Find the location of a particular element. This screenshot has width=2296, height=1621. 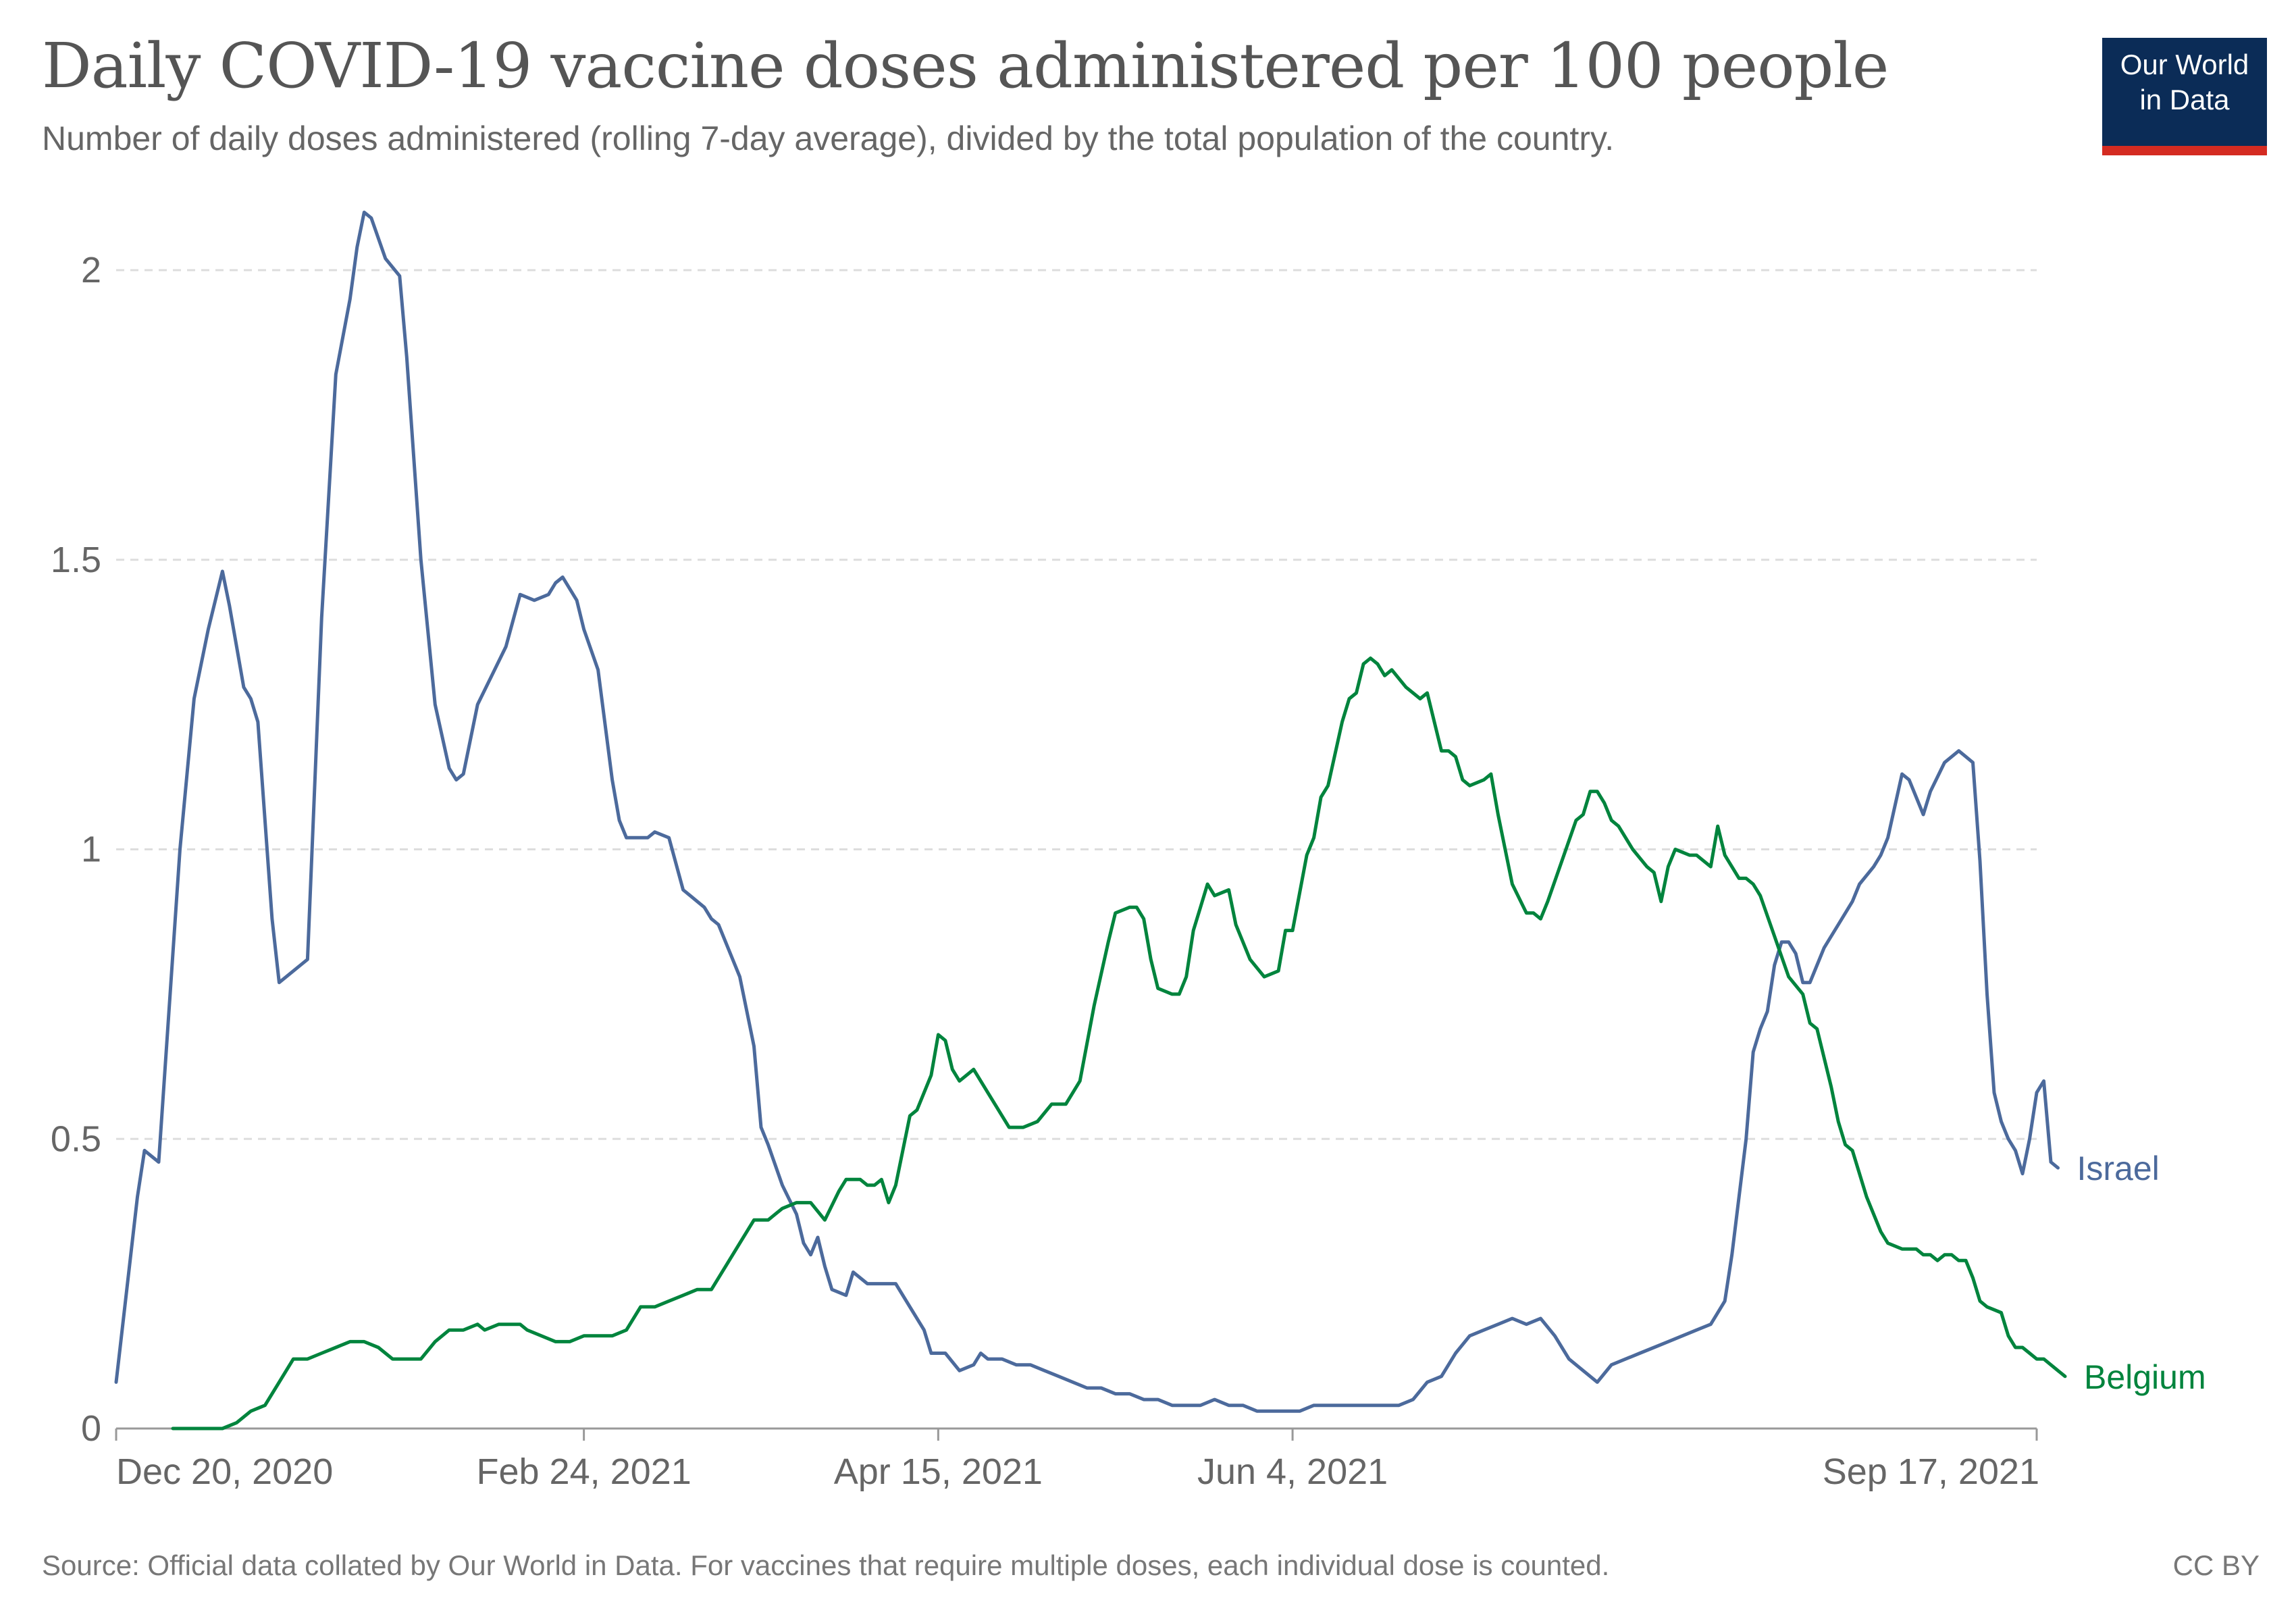

series-label-belgium: Belgium is located at coordinates (2145, 1377).